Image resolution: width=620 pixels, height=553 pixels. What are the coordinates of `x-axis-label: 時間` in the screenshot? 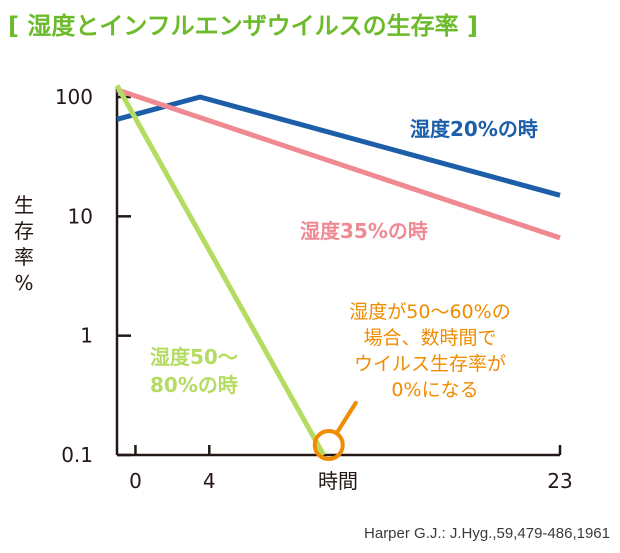 It's located at (338, 481).